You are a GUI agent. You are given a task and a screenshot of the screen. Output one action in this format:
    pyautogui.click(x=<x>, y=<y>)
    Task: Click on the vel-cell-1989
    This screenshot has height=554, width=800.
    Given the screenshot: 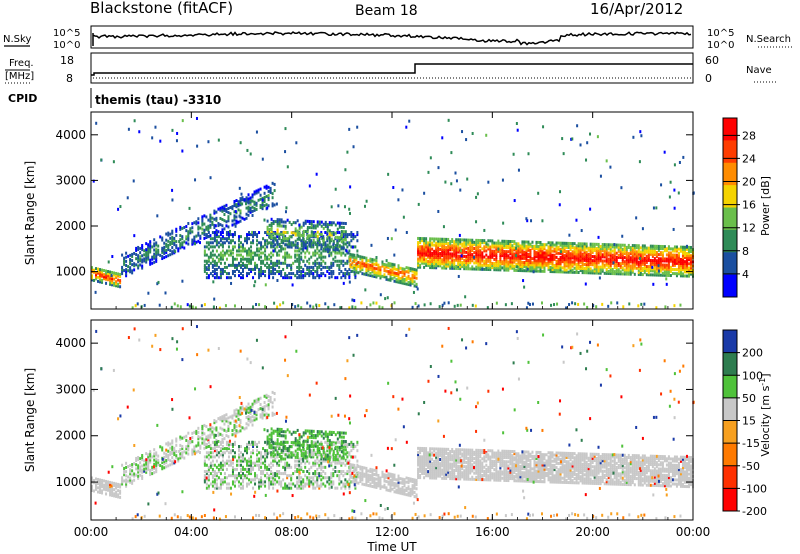 What is the action you would take?
    pyautogui.click(x=299, y=488)
    